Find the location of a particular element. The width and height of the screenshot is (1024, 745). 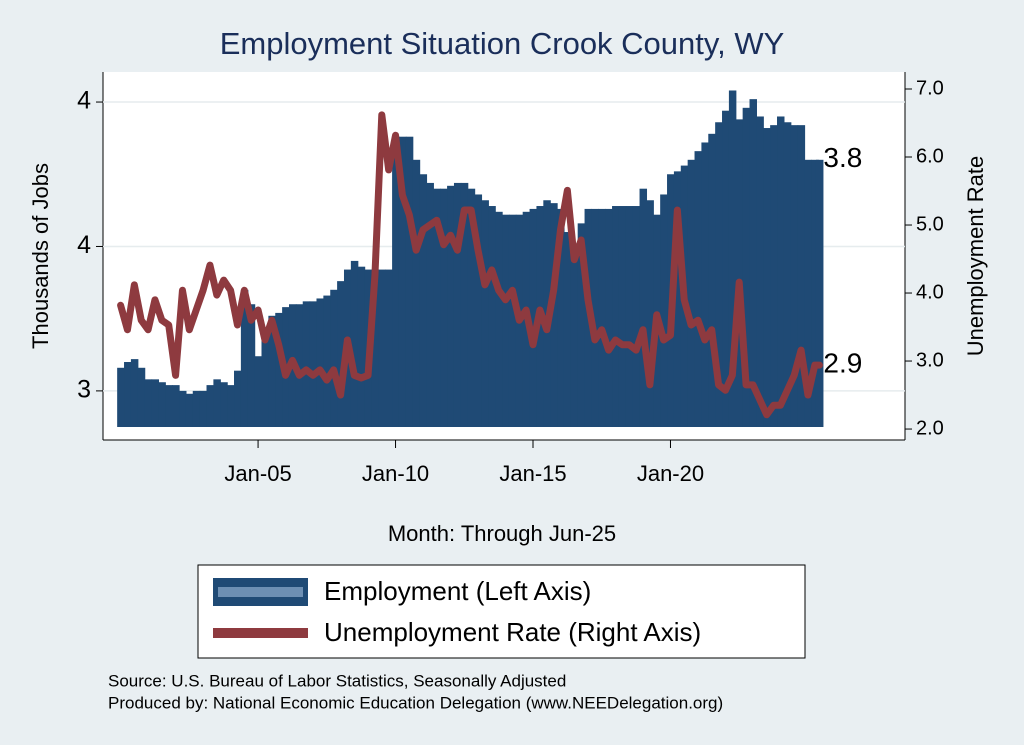

y-axis-title: Thousands of Jobs is located at coordinates (40, 256).